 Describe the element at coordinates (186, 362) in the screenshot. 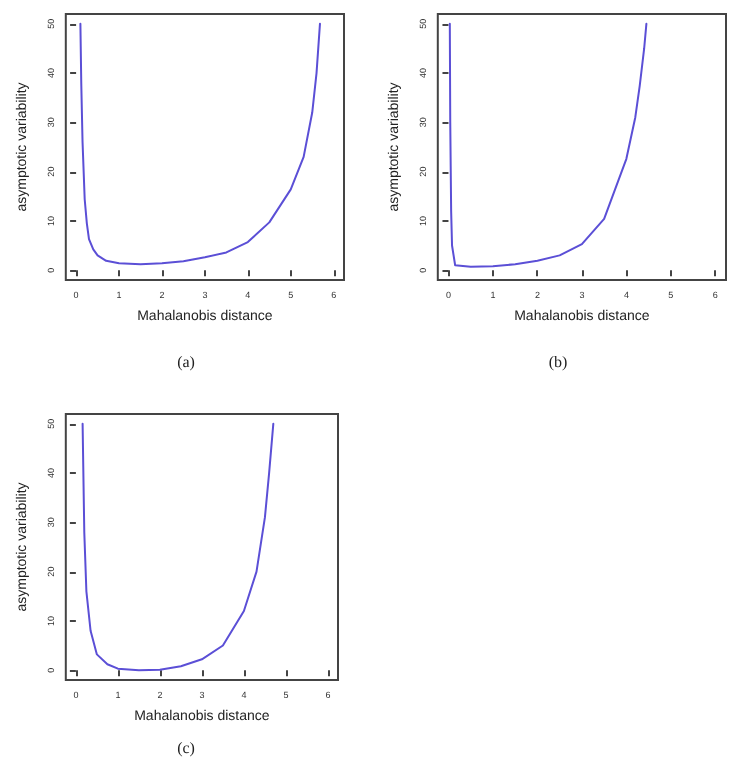

I see `text: (a)` at that location.